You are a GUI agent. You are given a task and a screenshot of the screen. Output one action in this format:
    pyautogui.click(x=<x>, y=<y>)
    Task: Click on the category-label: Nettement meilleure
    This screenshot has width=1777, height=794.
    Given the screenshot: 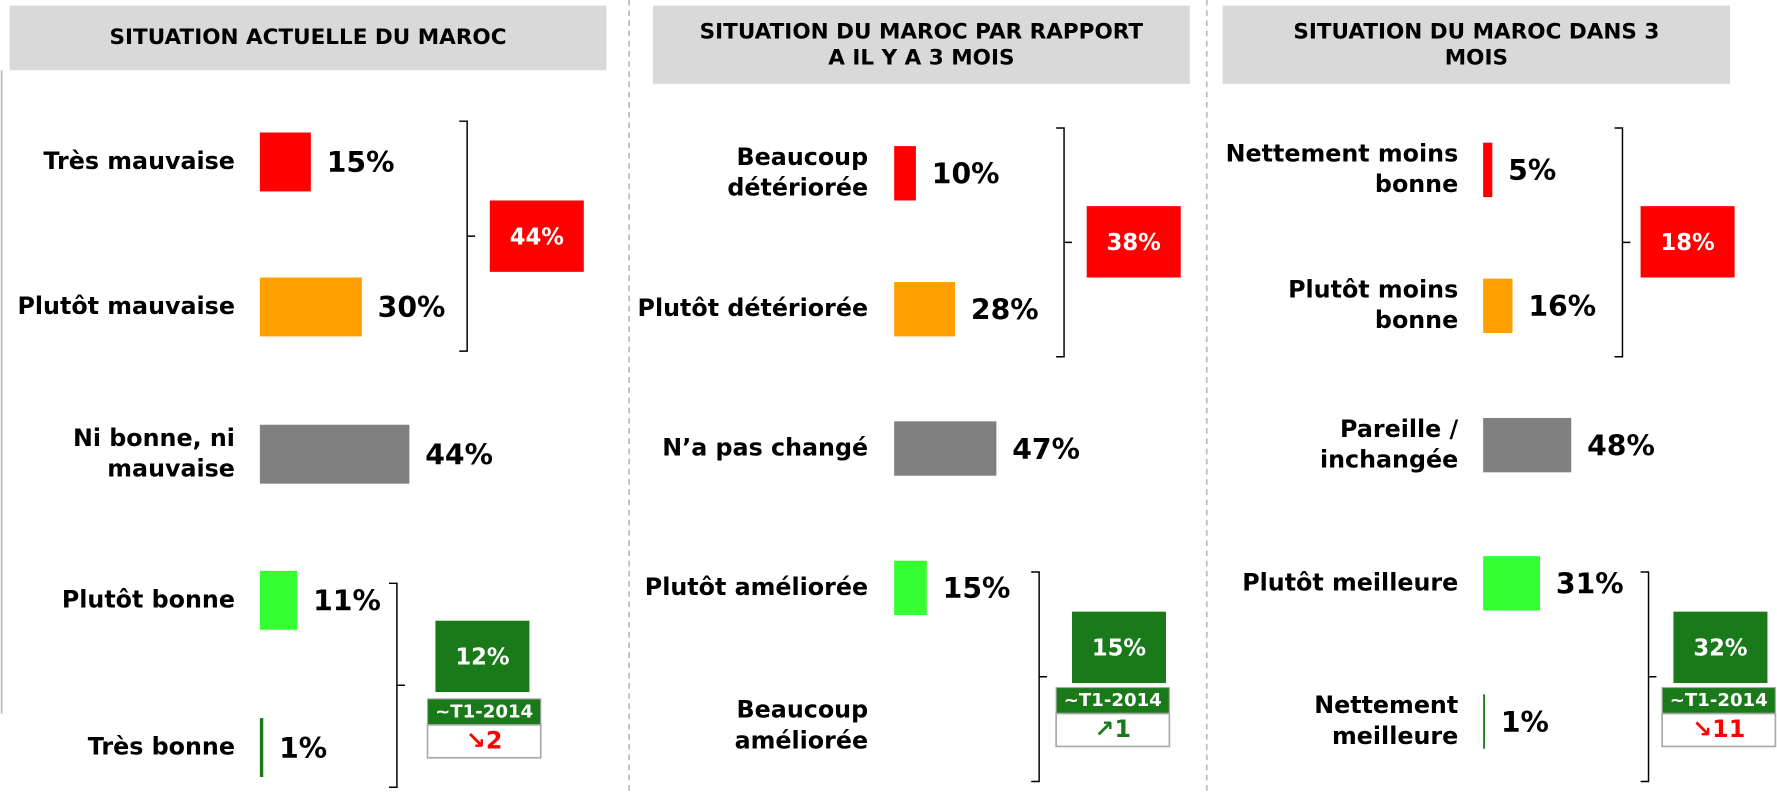 What is the action you would take?
    pyautogui.click(x=1386, y=720)
    